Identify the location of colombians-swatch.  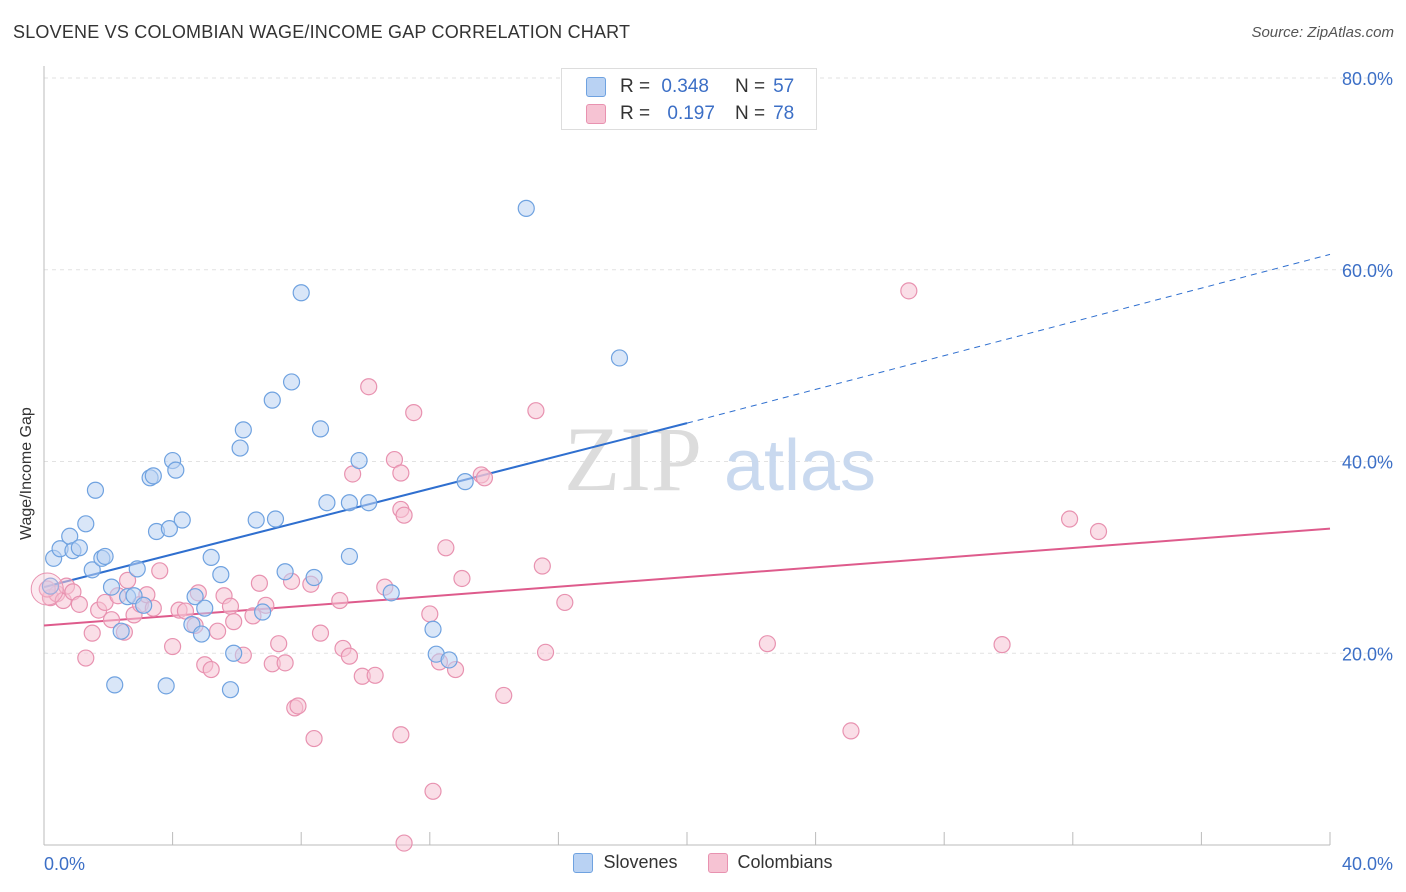
(596, 114).